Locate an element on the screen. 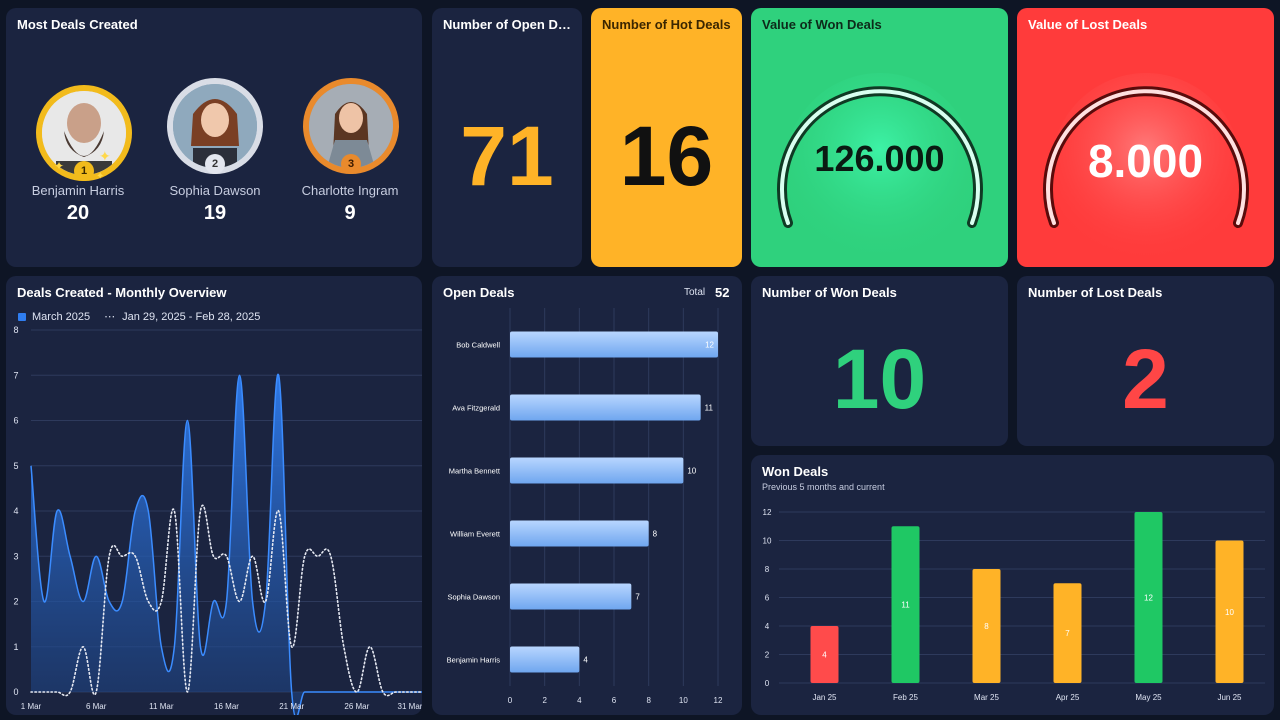  avatar-sophia: 2 is located at coordinates (215, 126).